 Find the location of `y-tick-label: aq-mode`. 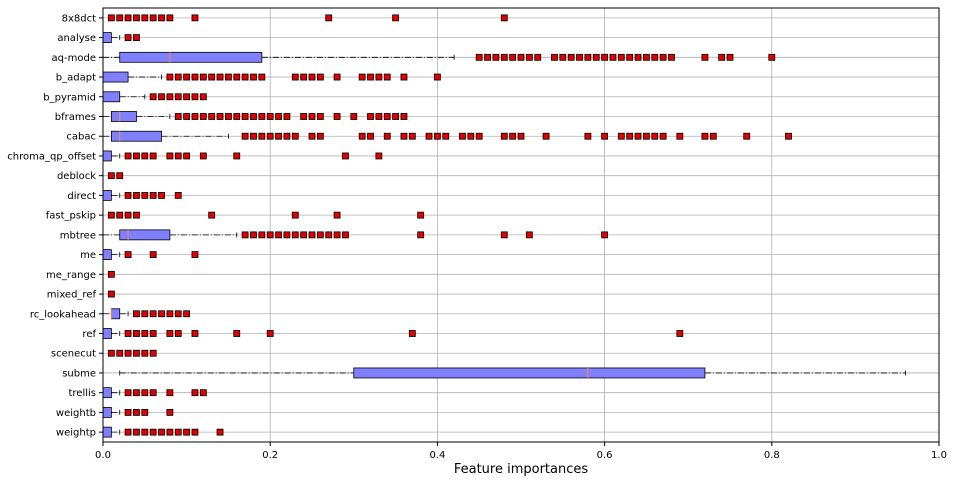

y-tick-label: aq-mode is located at coordinates (74, 58).